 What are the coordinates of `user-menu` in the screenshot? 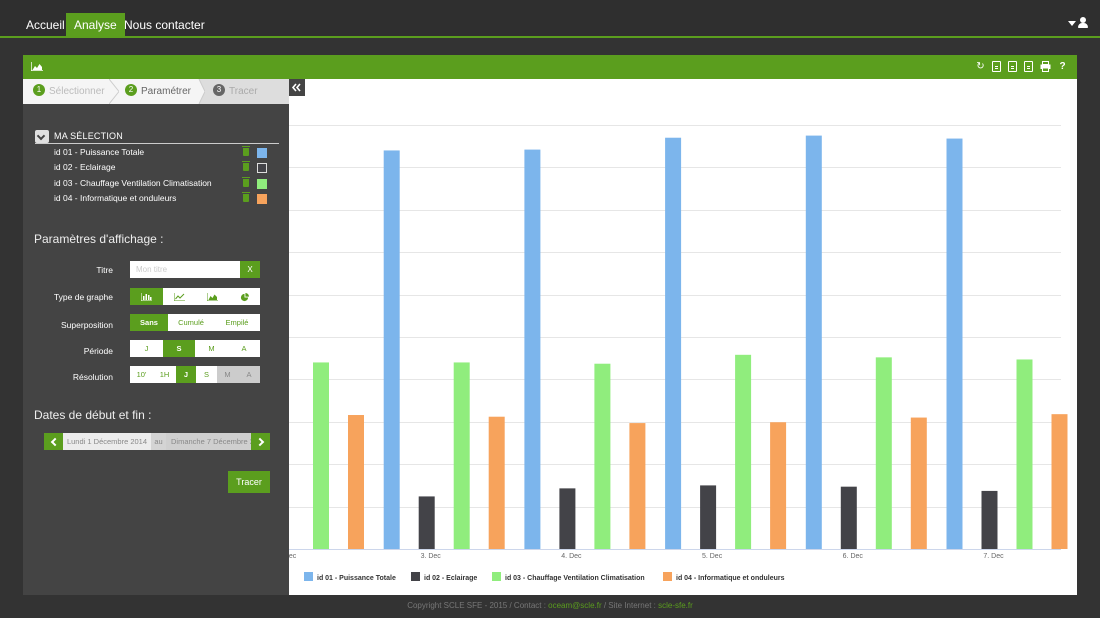 It's located at (1079, 24).